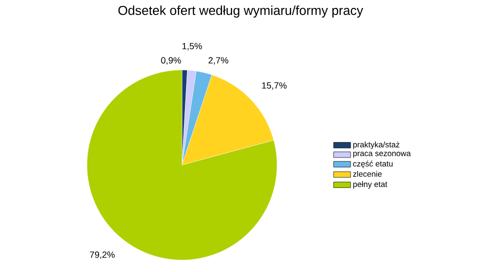 The height and width of the screenshot is (272, 481). What do you see at coordinates (241, 12) in the screenshot?
I see `chart-title: Odsetek ofert według wymiaru/formy pracy` at bounding box center [241, 12].